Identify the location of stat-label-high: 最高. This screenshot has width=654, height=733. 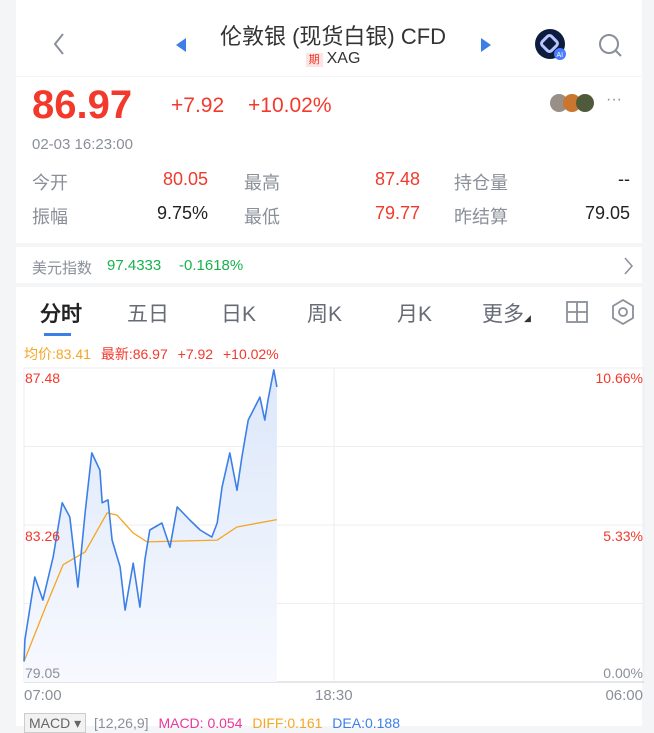
(262, 183).